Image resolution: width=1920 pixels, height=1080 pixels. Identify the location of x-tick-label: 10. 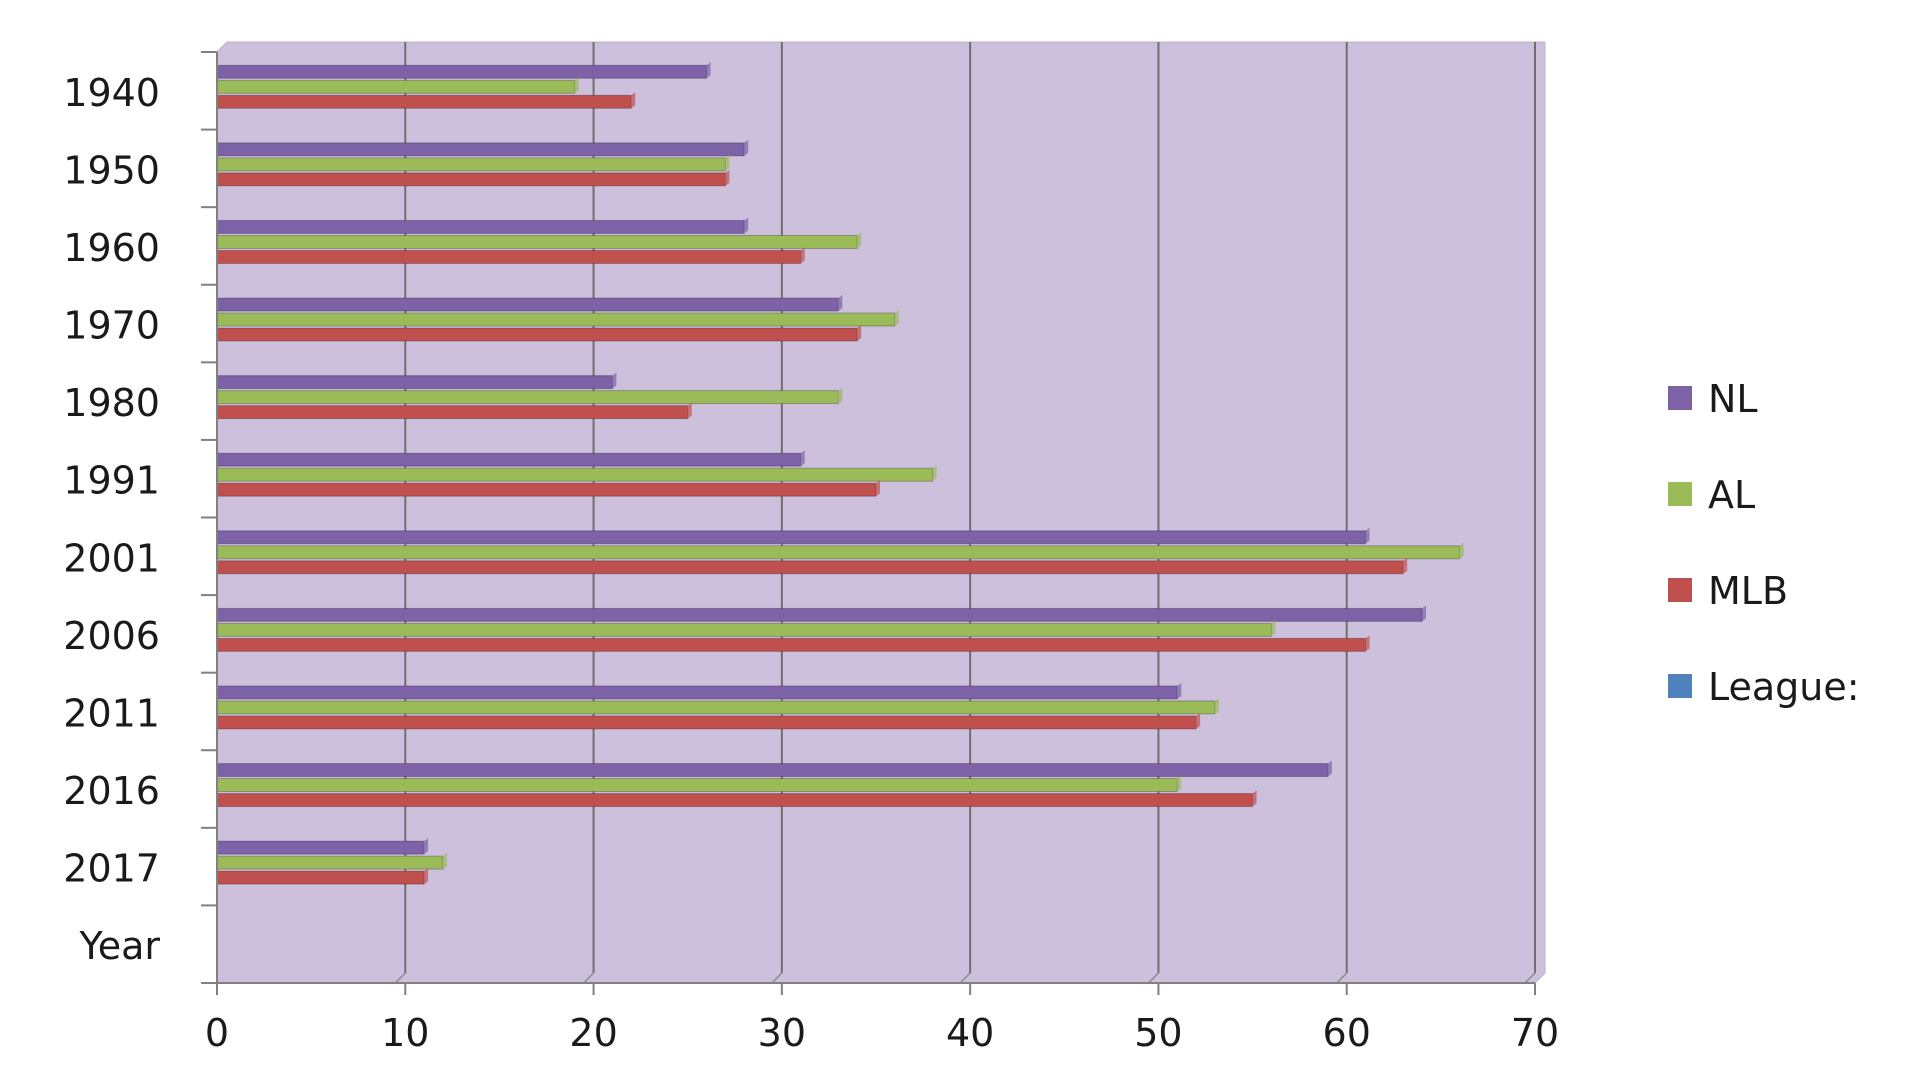
(405, 1033).